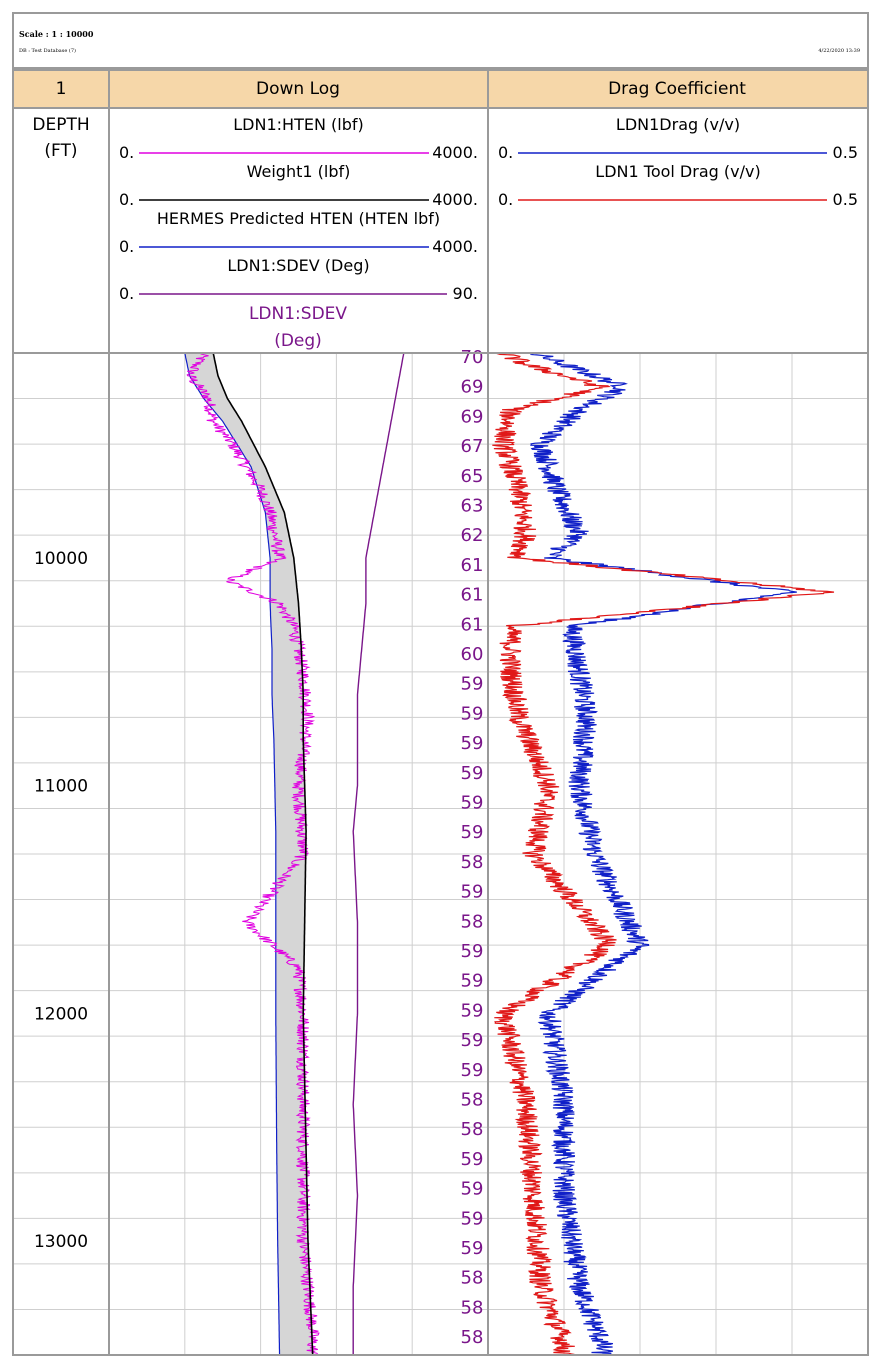 The height and width of the screenshot is (1367, 883). What do you see at coordinates (61, 1242) in the screenshot?
I see `depth-tick-label: 13000` at bounding box center [61, 1242].